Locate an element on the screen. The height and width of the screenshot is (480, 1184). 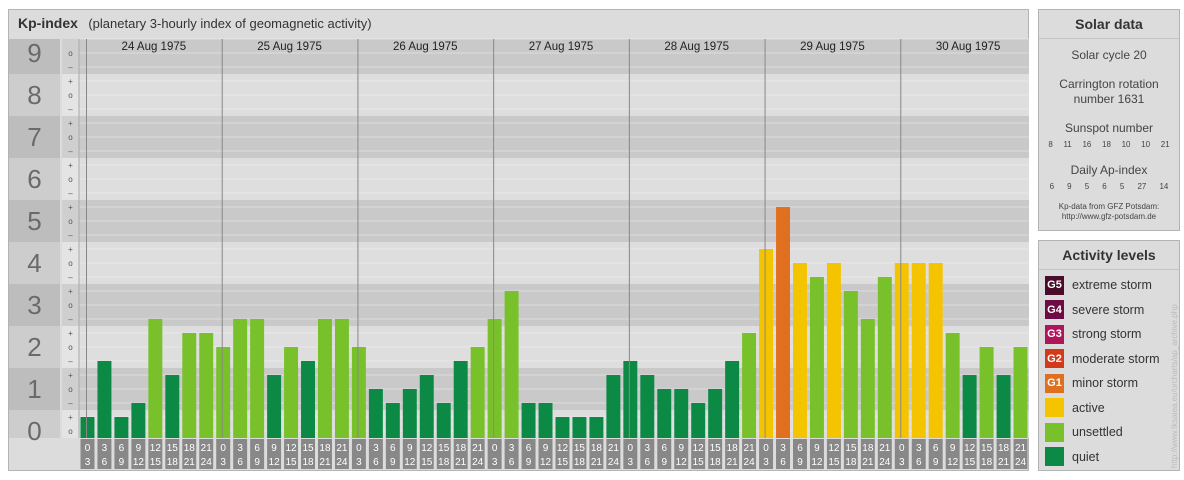
carrington-rotation: Carrington rotation number 1631 is located at coordinates (1109, 91).